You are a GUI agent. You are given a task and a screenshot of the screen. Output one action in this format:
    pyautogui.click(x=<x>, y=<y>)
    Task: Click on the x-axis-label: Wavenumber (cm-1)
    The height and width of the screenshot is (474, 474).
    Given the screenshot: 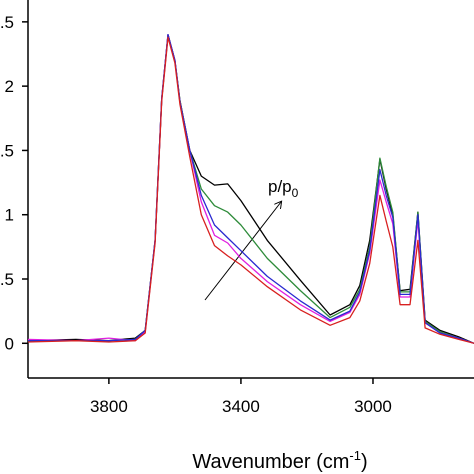 What is the action you would take?
    pyautogui.click(x=279, y=460)
    